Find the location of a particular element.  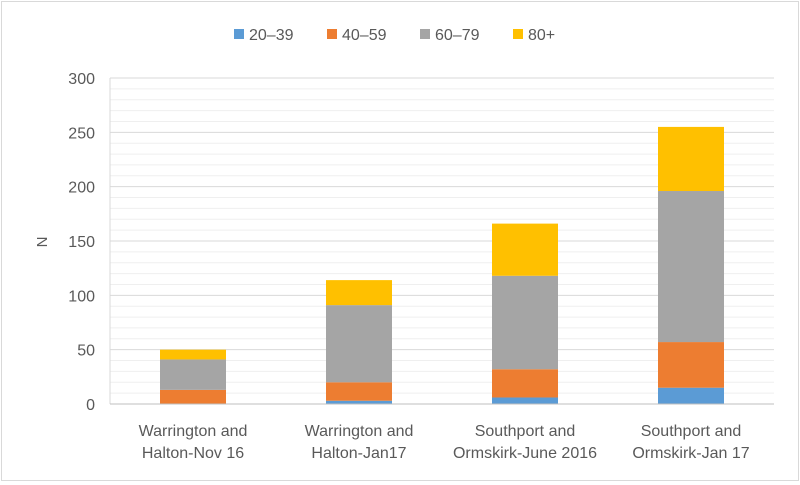

x-tick-label: Ormskirk-Jan 17 is located at coordinates (690, 453).